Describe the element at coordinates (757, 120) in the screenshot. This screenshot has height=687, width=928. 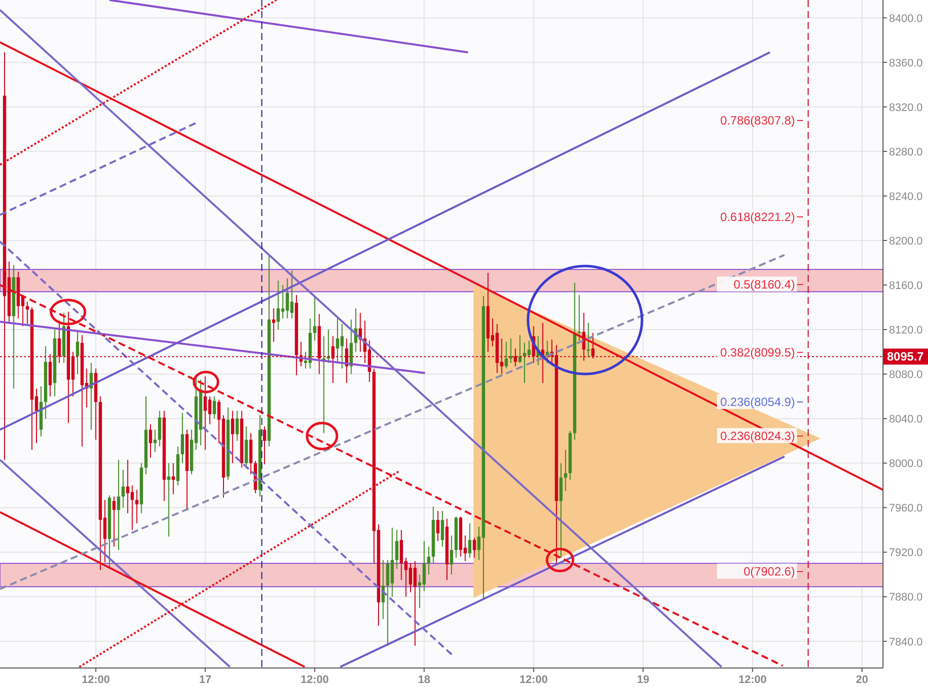
I see `ref-line-label: 0.786(8307.8)` at that location.